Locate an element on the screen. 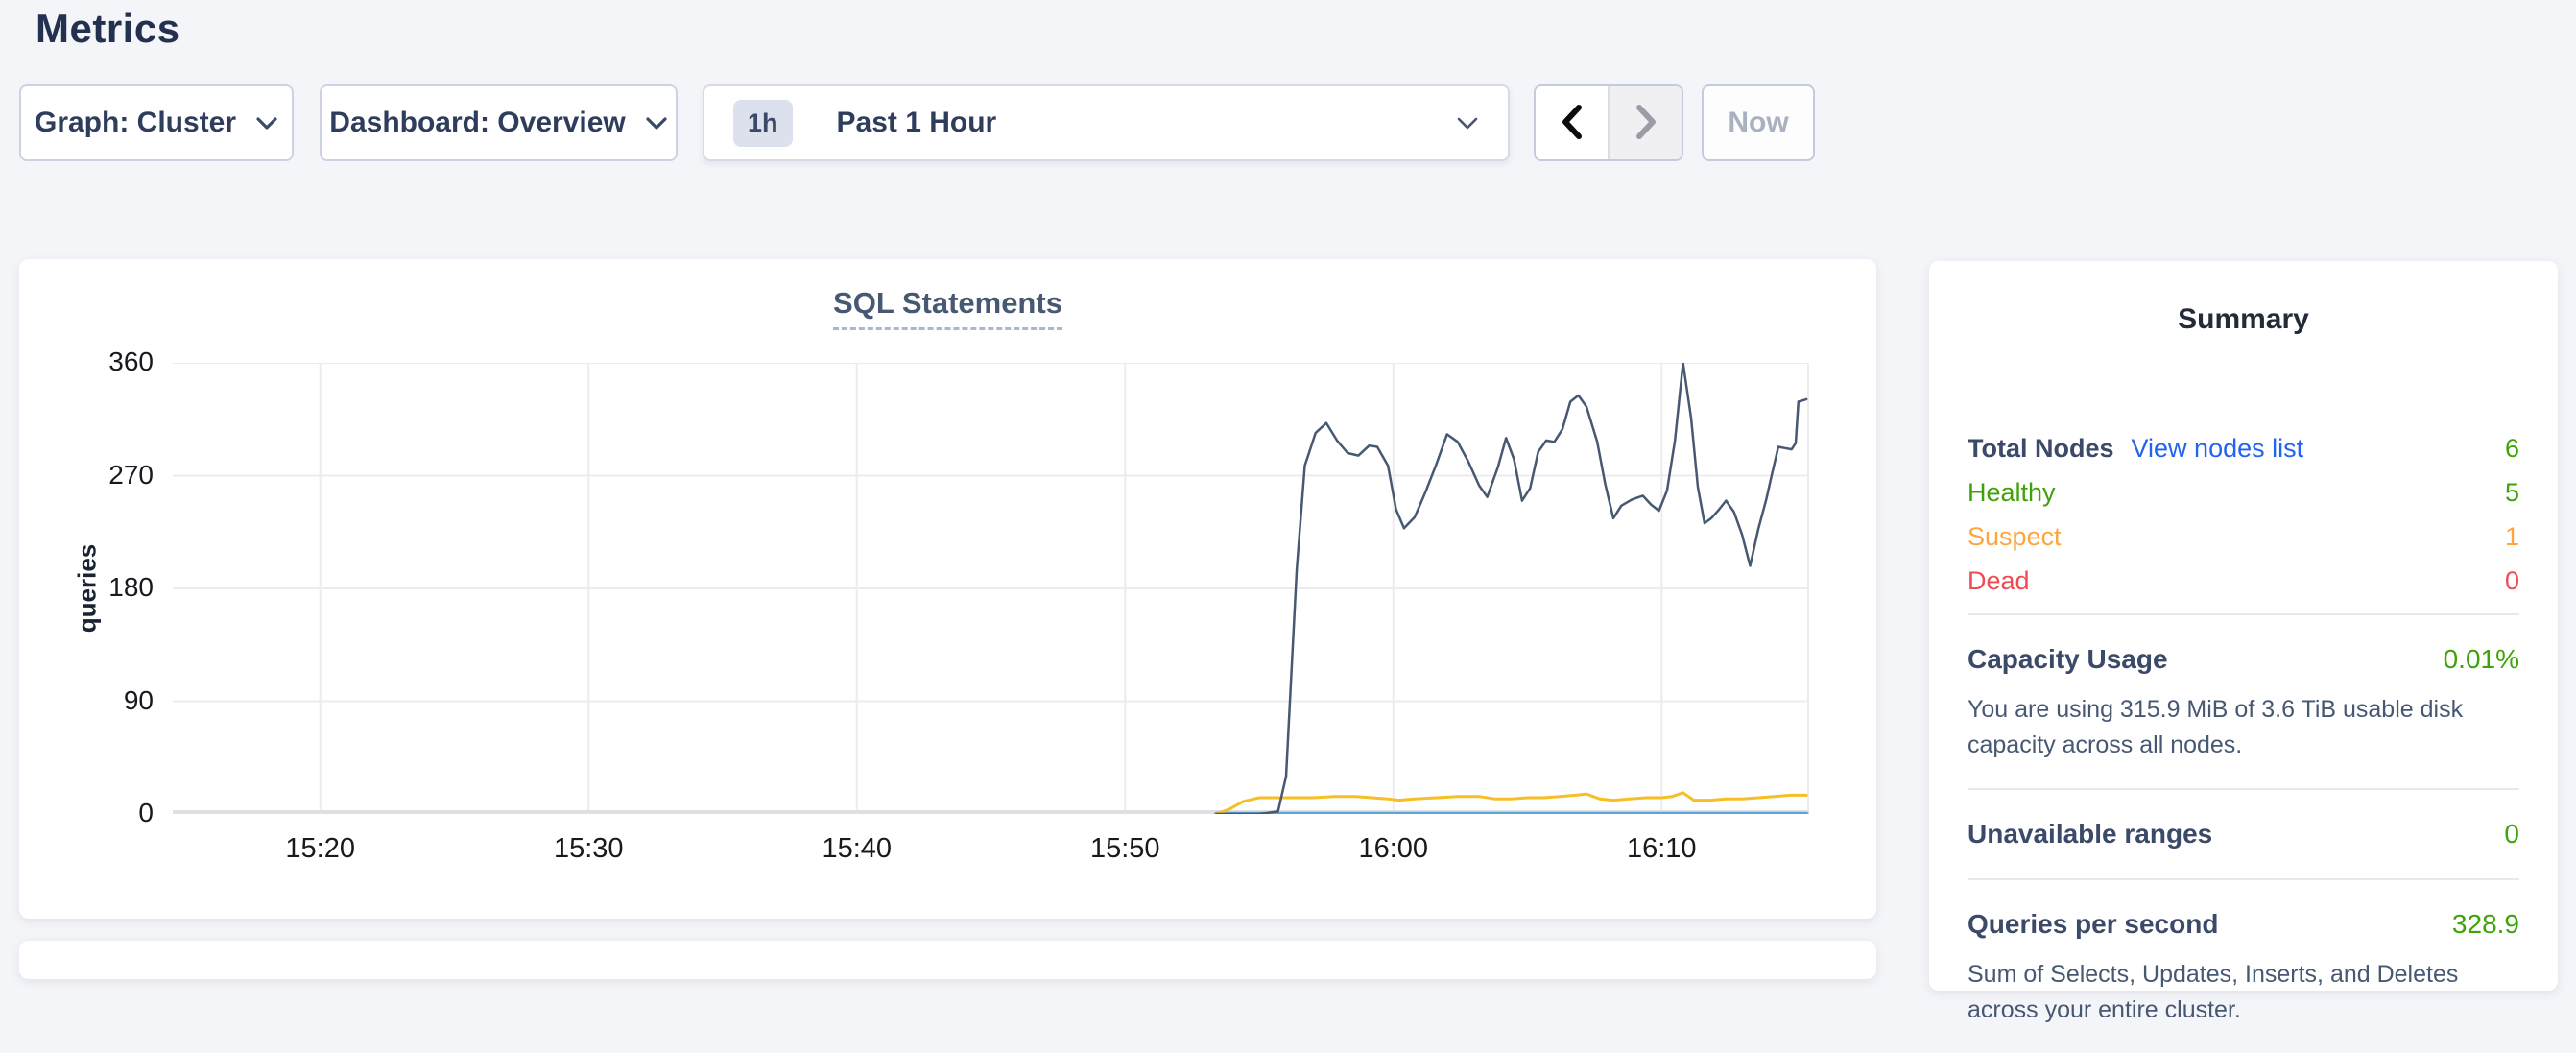 The height and width of the screenshot is (1053, 2576). summary-row-label: Suspect is located at coordinates (2015, 536).